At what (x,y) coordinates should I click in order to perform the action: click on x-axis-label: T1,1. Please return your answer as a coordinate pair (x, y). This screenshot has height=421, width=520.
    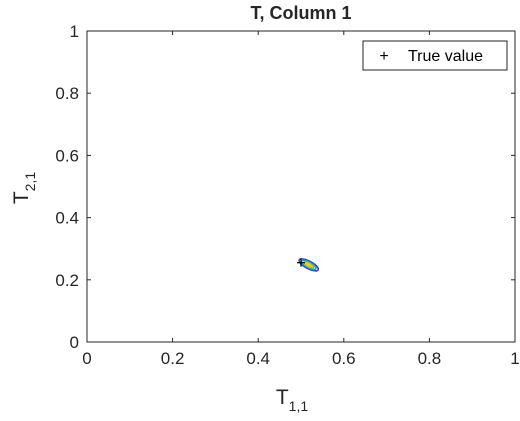
    Looking at the image, I should click on (292, 400).